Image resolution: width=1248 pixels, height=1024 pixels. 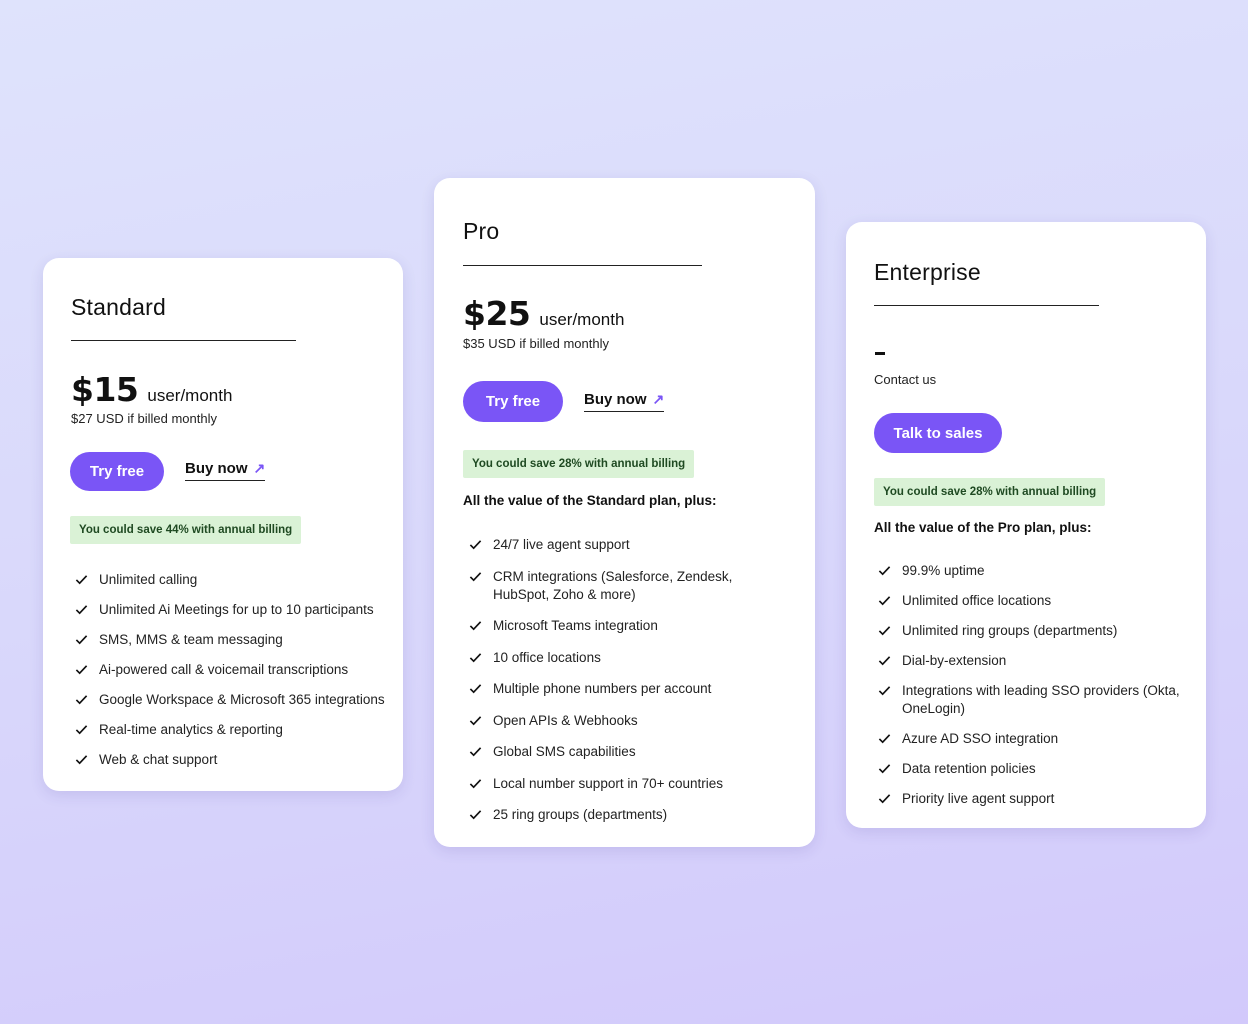 What do you see at coordinates (980, 738) in the screenshot?
I see `feature-text: Azure AD SSO integration` at bounding box center [980, 738].